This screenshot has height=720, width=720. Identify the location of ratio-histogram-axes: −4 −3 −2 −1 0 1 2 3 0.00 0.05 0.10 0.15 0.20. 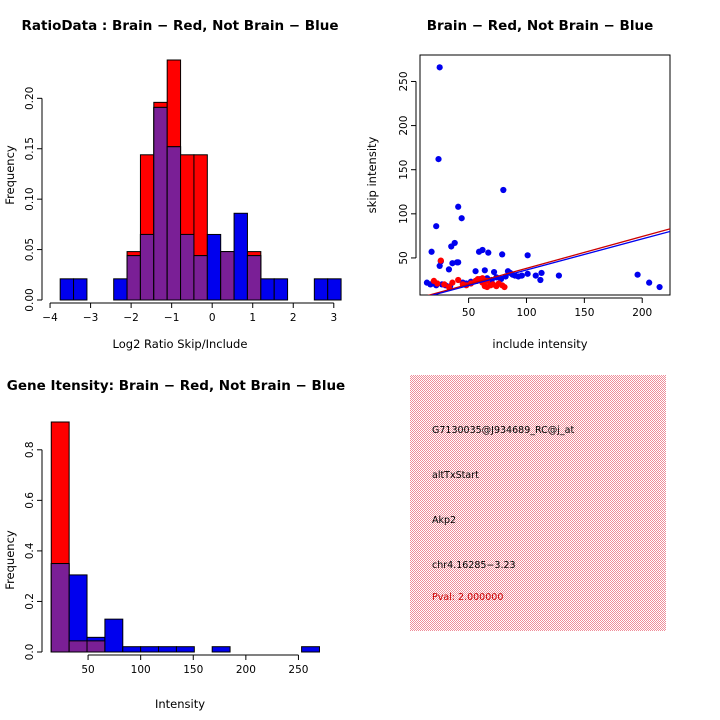
(180, 205).